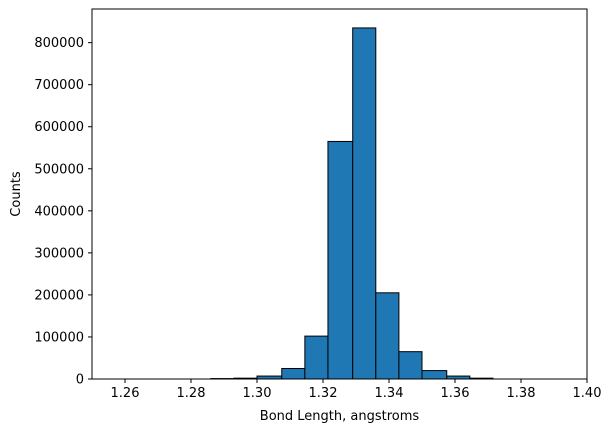  What do you see at coordinates (356, 390) in the screenshot?
I see `x-axis-ticks: 1.26 1.28 1.30 1.32 1.34 1.36 1.38 1.40` at bounding box center [356, 390].